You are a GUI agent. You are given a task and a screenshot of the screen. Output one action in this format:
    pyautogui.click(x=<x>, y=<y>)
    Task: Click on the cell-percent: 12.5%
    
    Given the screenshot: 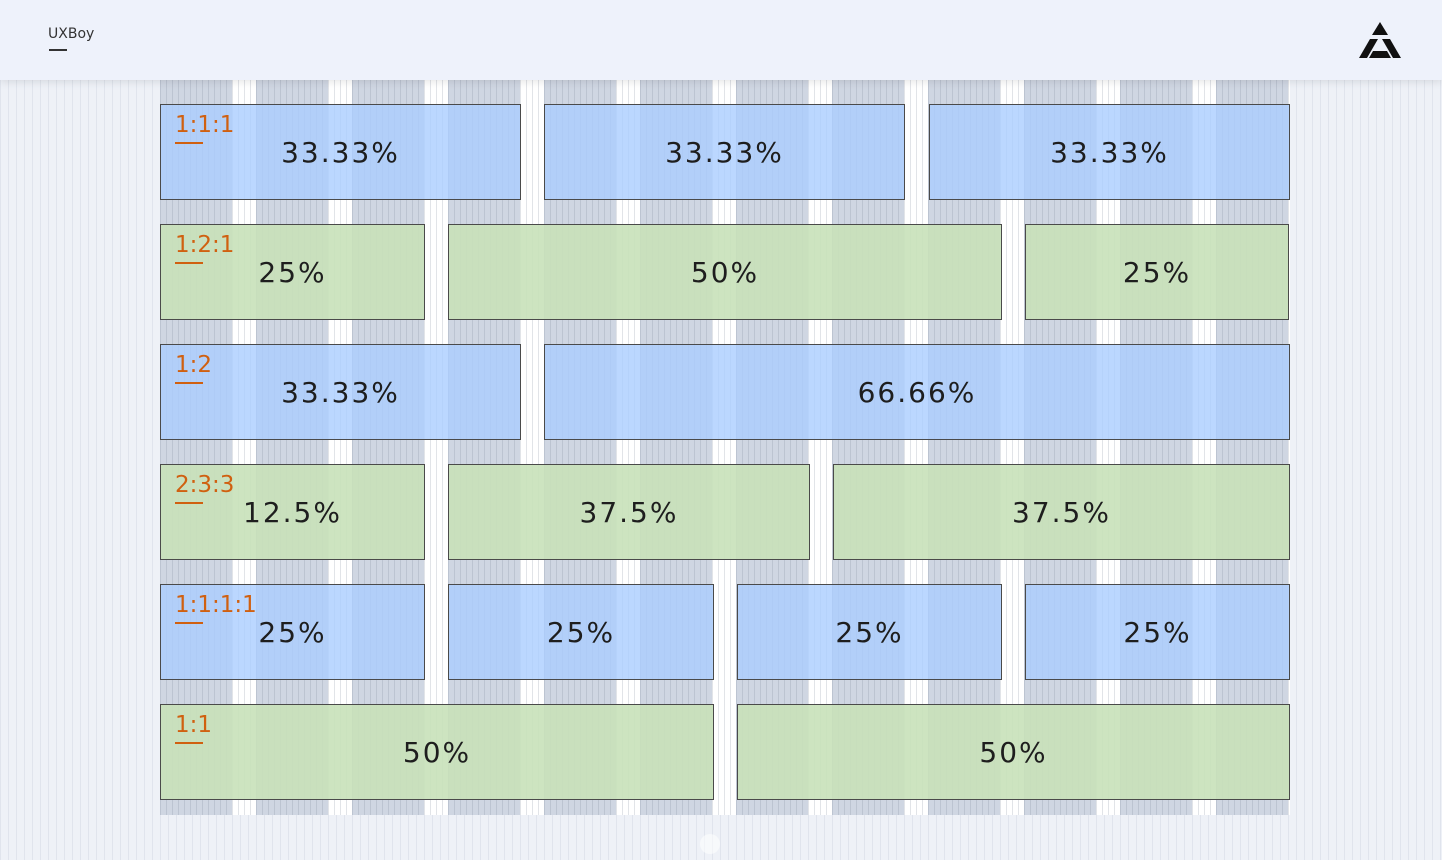 What is the action you would take?
    pyautogui.click(x=292, y=512)
    